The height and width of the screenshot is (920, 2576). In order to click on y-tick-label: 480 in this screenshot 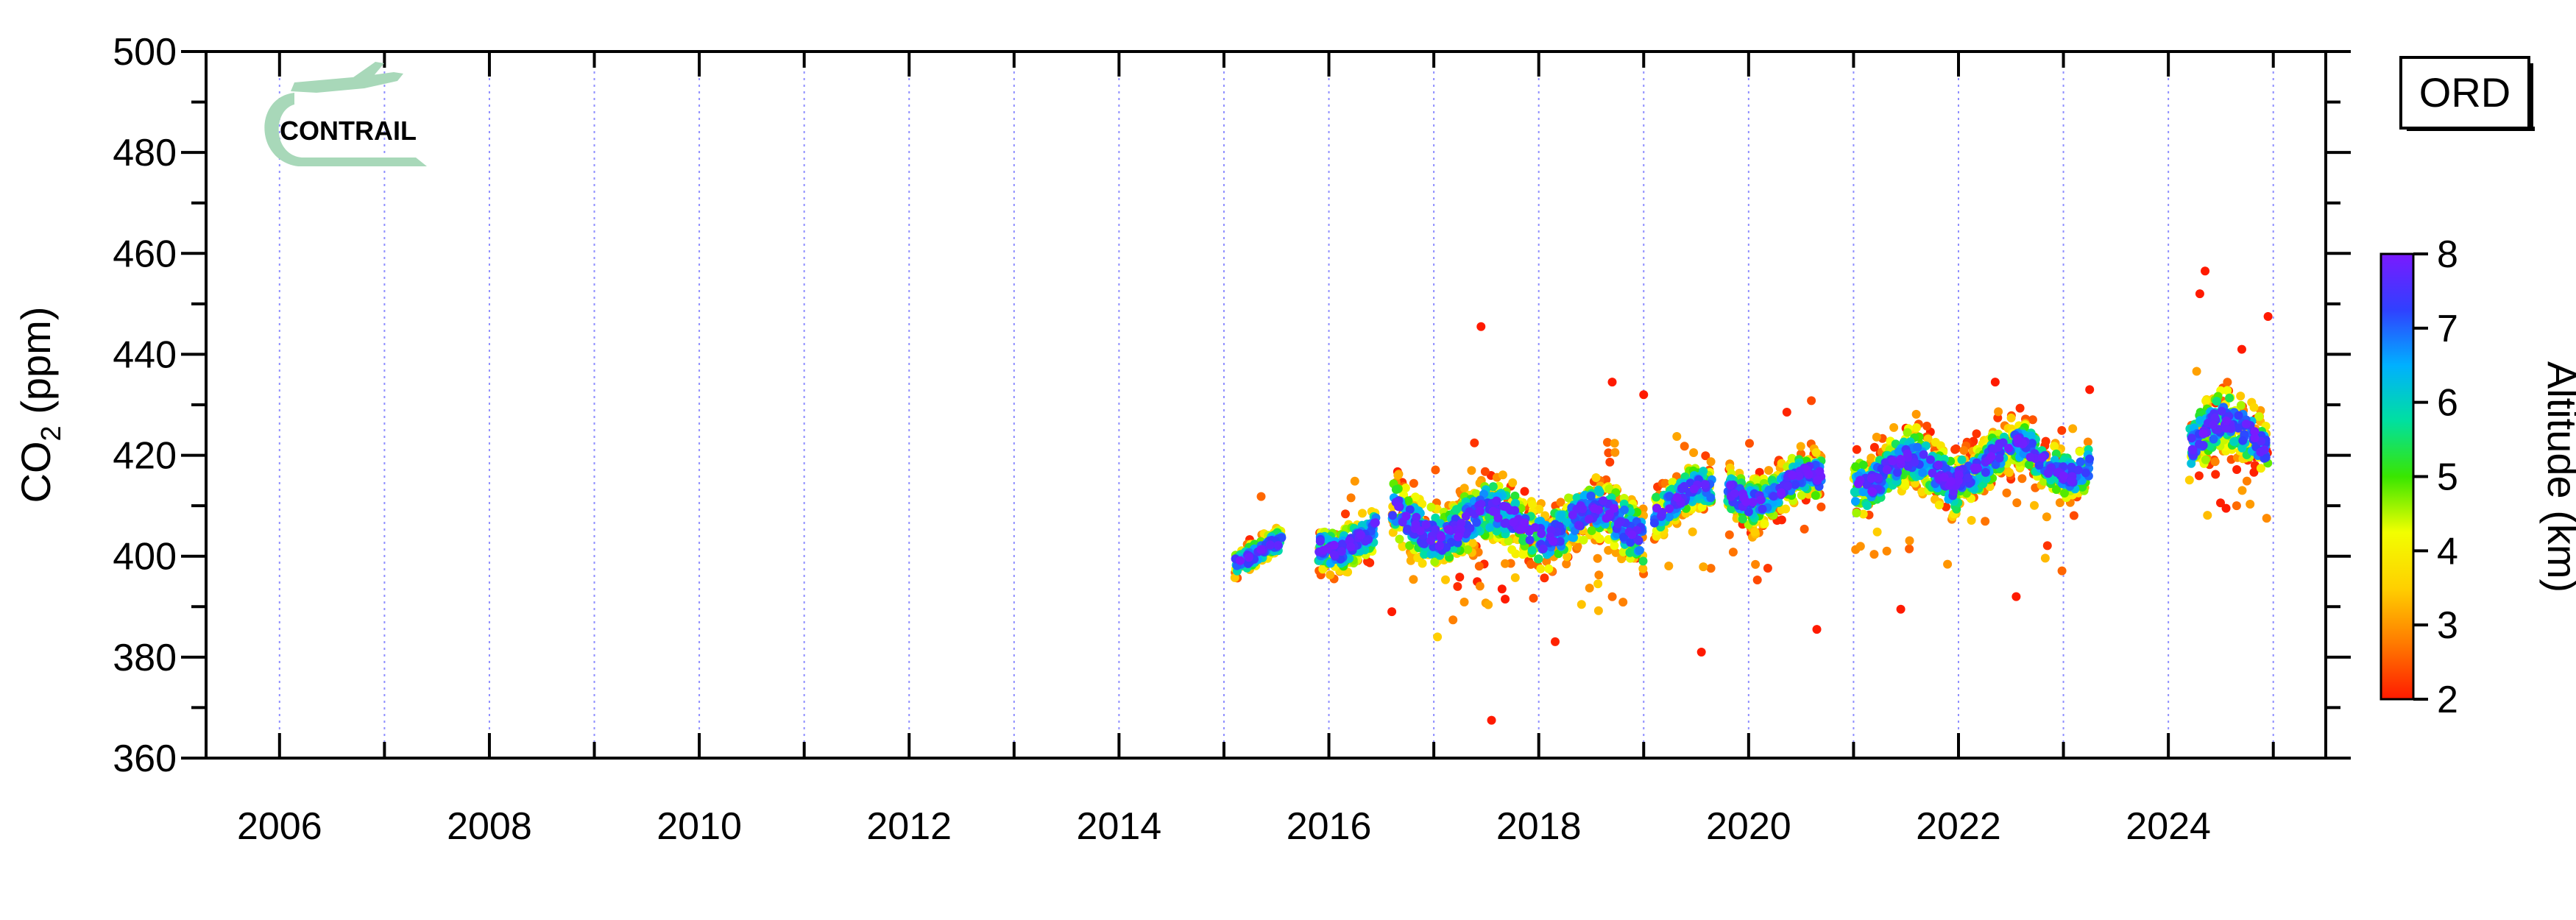, I will do `click(145, 153)`.